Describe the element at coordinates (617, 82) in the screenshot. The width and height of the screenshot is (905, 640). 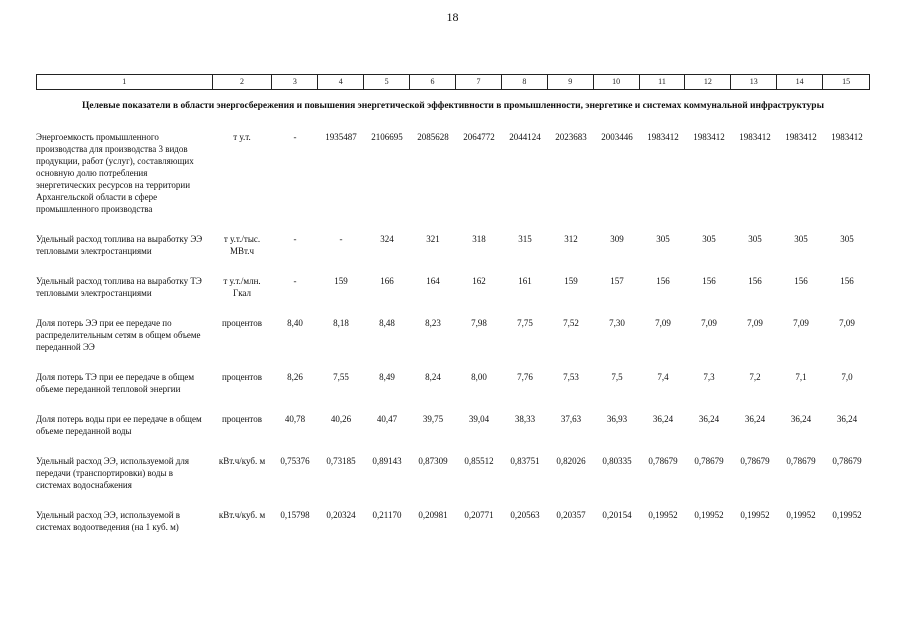
I see `column-number: 10` at that location.